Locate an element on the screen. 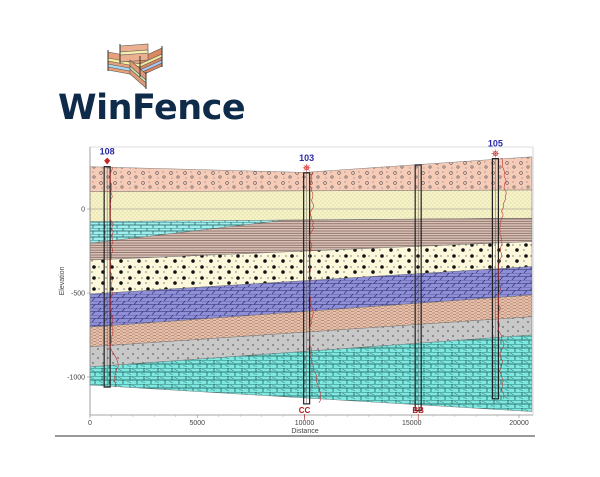 The image size is (600, 477). x-tick-label: 0 is located at coordinates (90, 423).